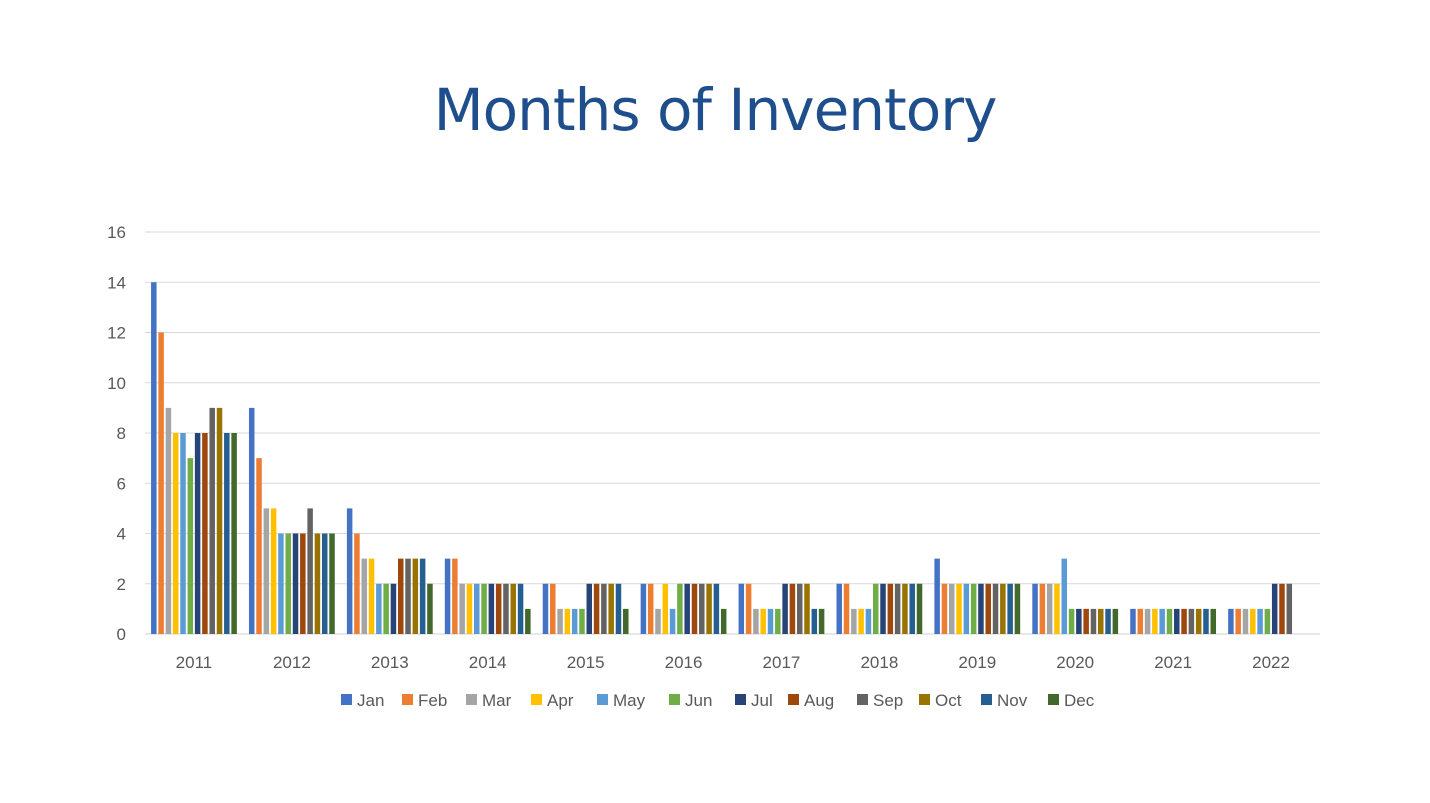 The image size is (1430, 803). I want to click on y-tick-label: 14, so click(116, 282).